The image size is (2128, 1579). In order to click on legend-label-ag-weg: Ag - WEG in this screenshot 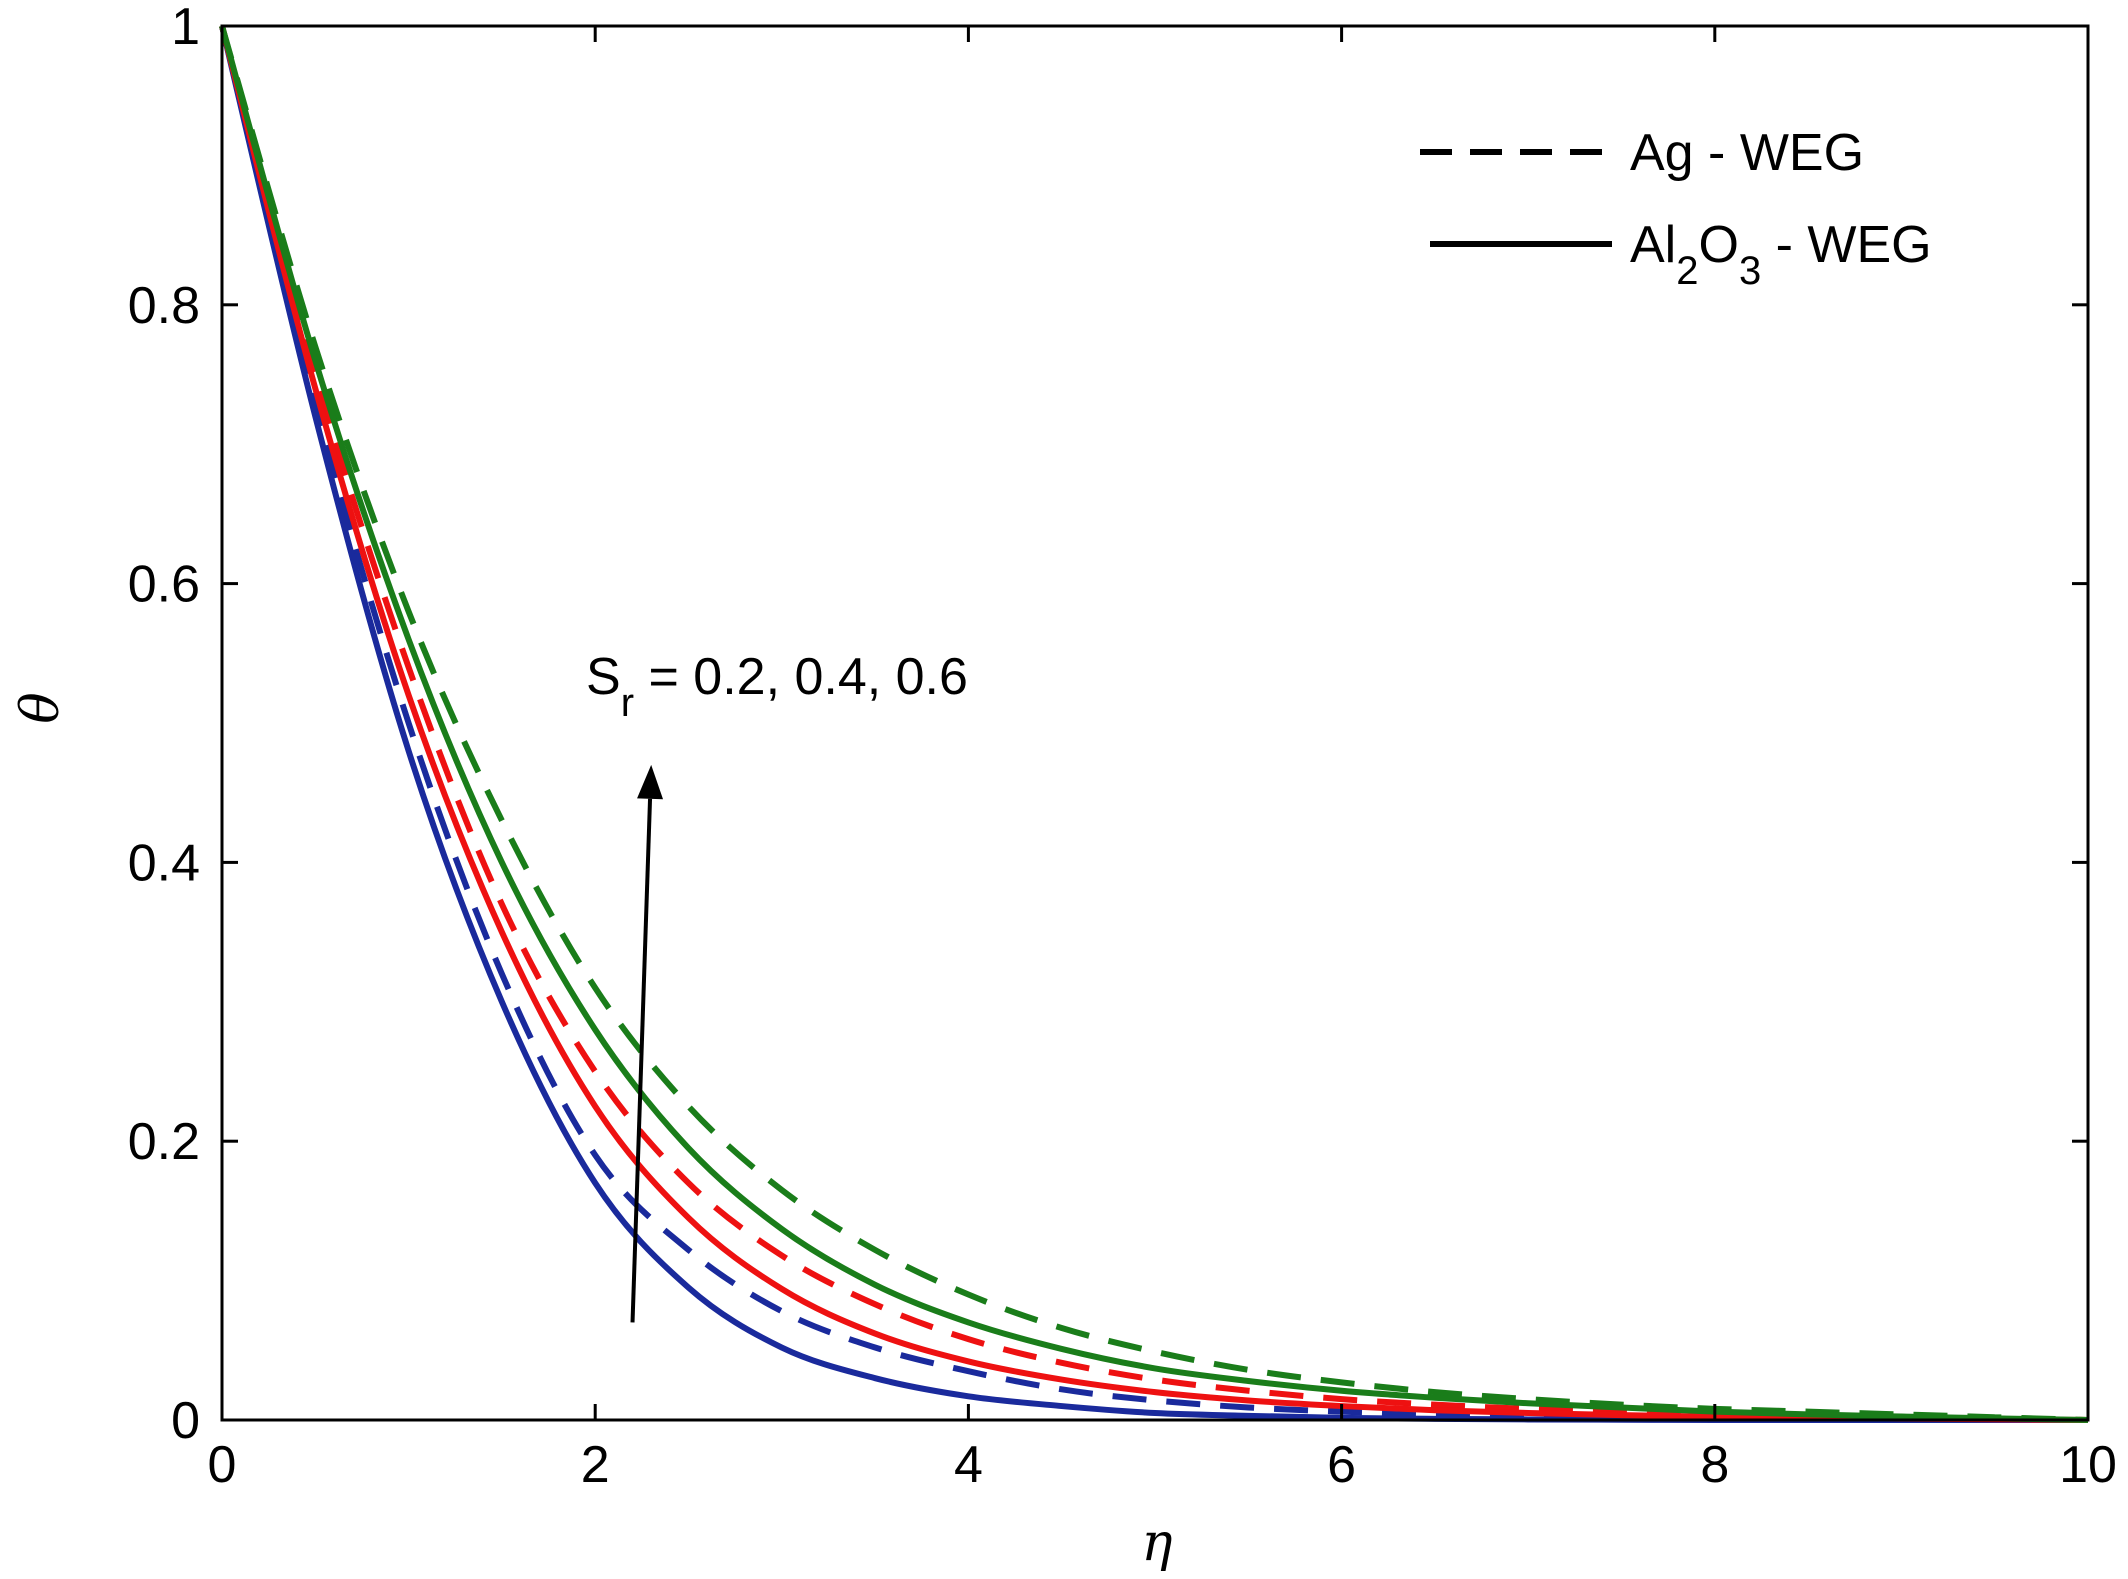, I will do `click(1747, 153)`.